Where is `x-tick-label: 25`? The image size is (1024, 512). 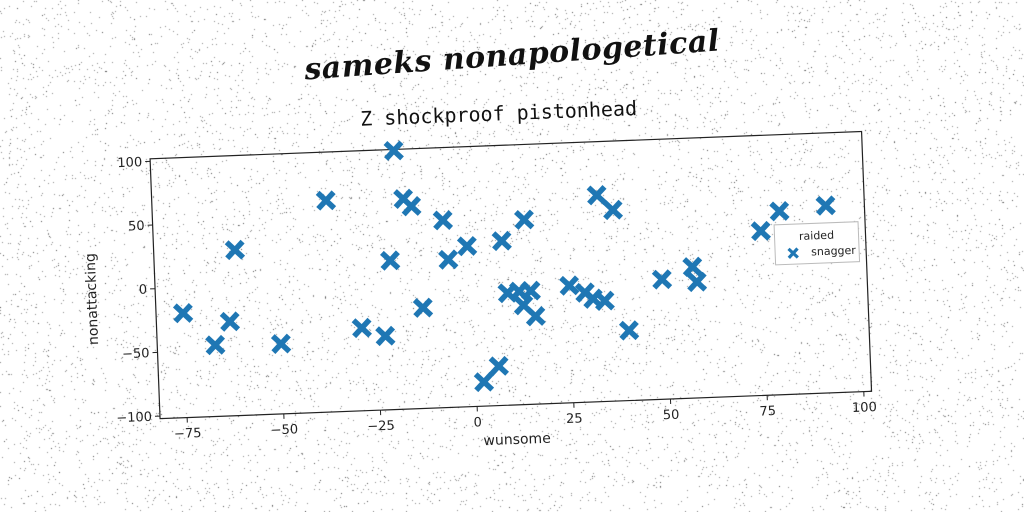
x-tick-label: 25 is located at coordinates (574, 419).